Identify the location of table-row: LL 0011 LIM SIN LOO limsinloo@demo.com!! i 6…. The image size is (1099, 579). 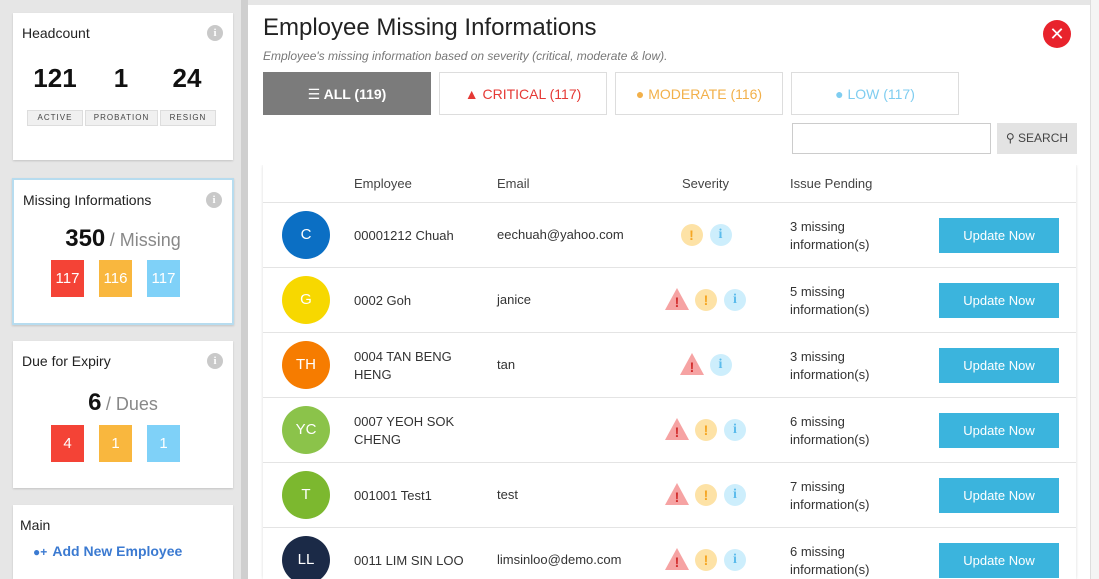
(669, 553).